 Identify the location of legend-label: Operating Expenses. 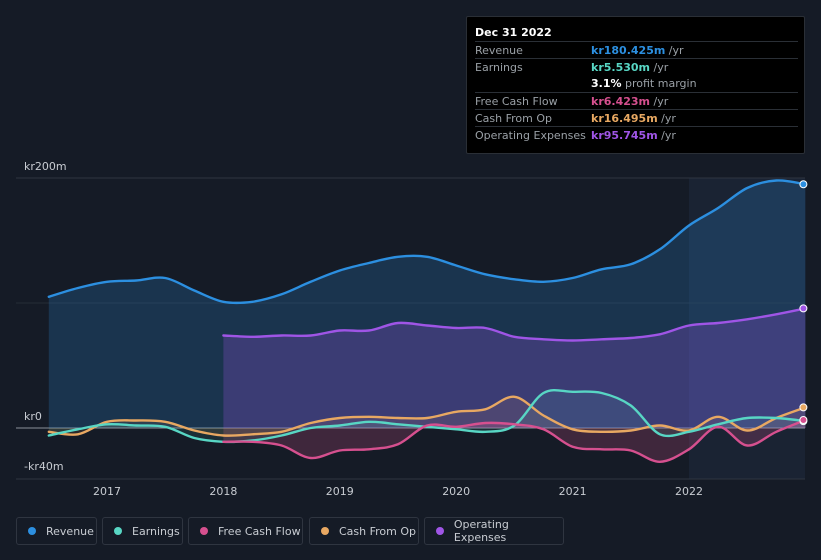
(481, 531).